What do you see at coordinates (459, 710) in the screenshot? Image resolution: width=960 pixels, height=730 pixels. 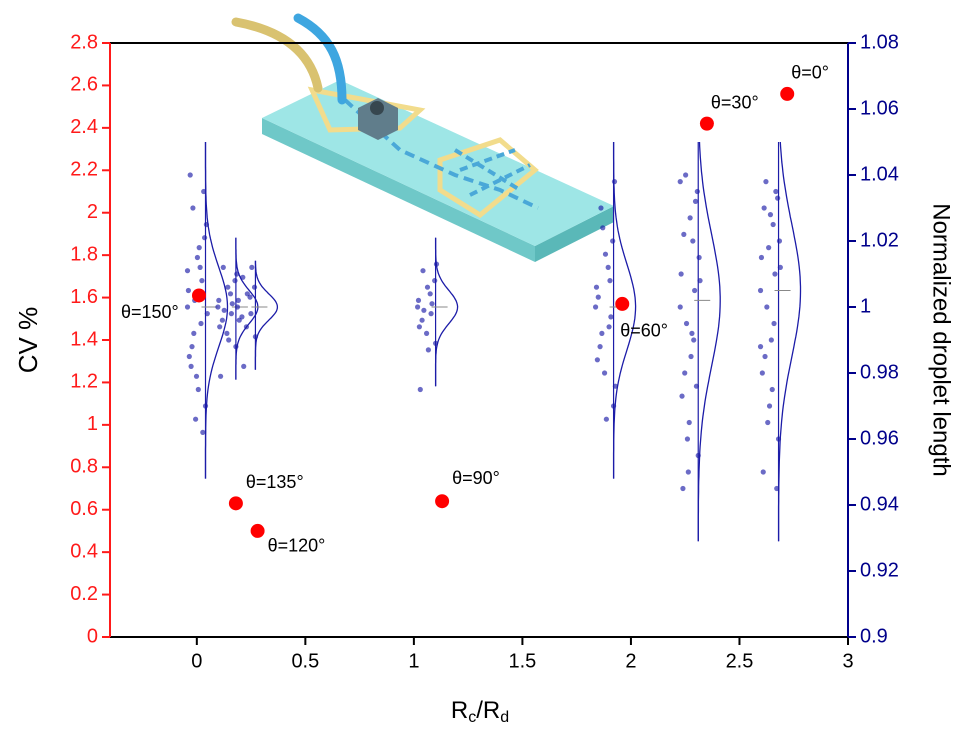 I see `x-axis-title-part: R` at bounding box center [459, 710].